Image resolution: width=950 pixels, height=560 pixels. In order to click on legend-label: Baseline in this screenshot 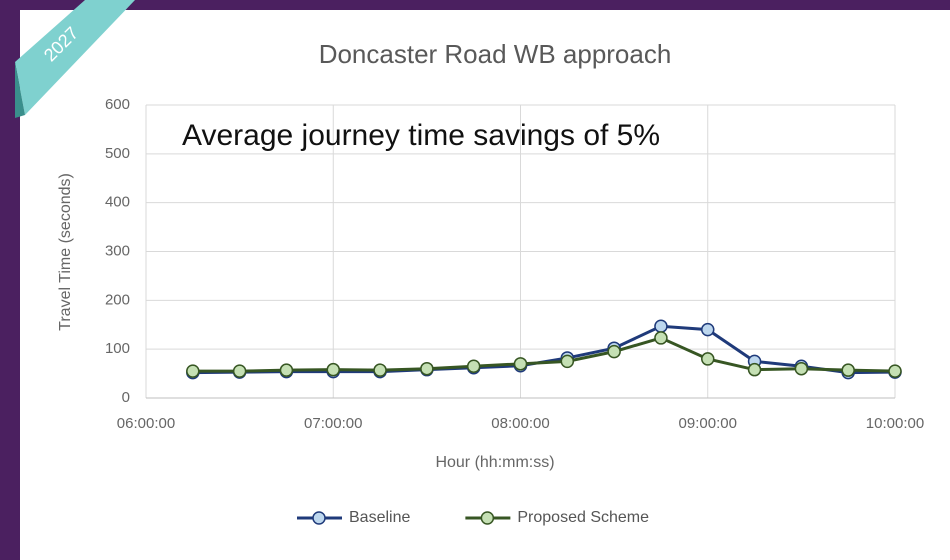, I will do `click(379, 517)`.